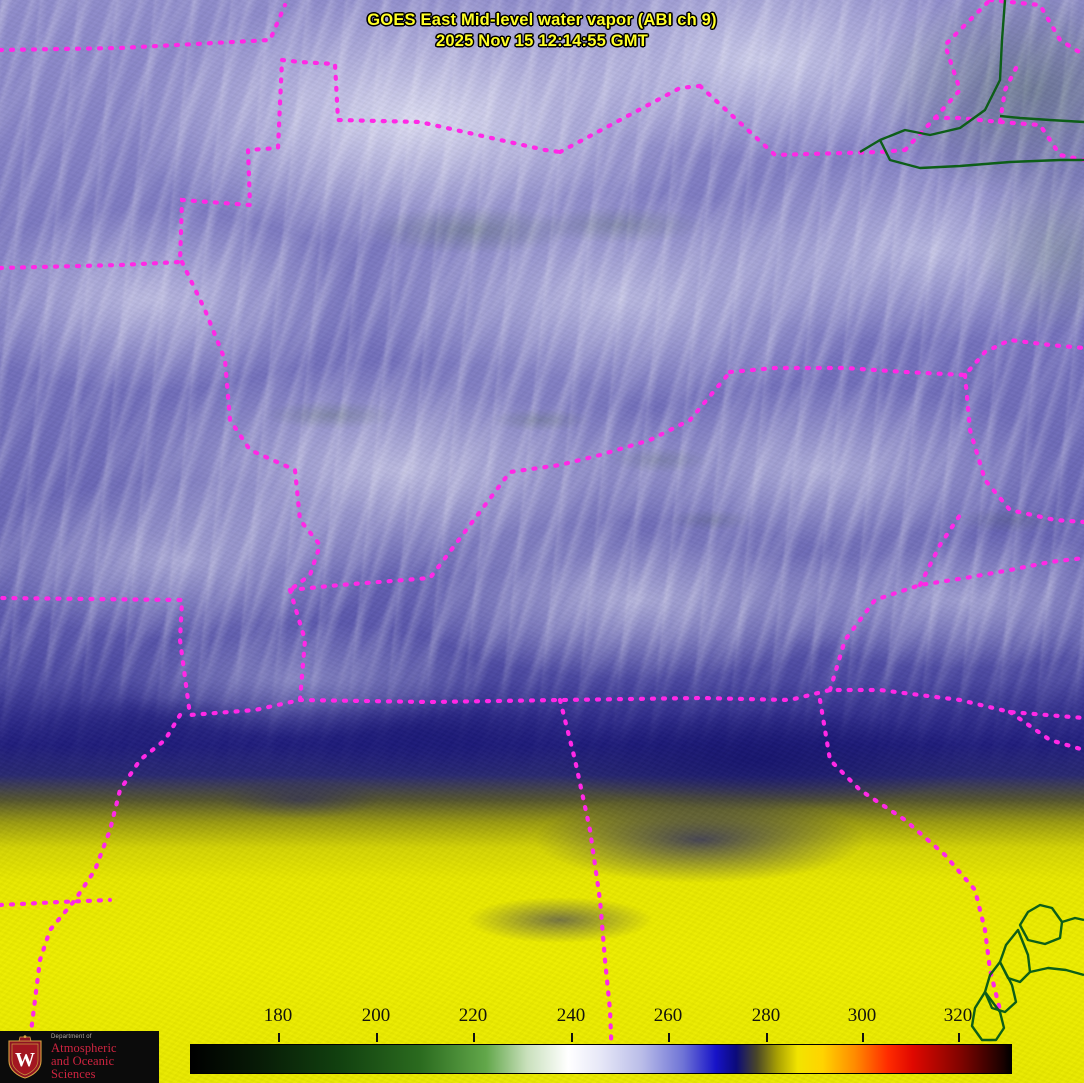  Describe the element at coordinates (542, 1019) in the screenshot. I see `colorbar-tick-labels: 180 200 220 240 260 280 300 320` at that location.